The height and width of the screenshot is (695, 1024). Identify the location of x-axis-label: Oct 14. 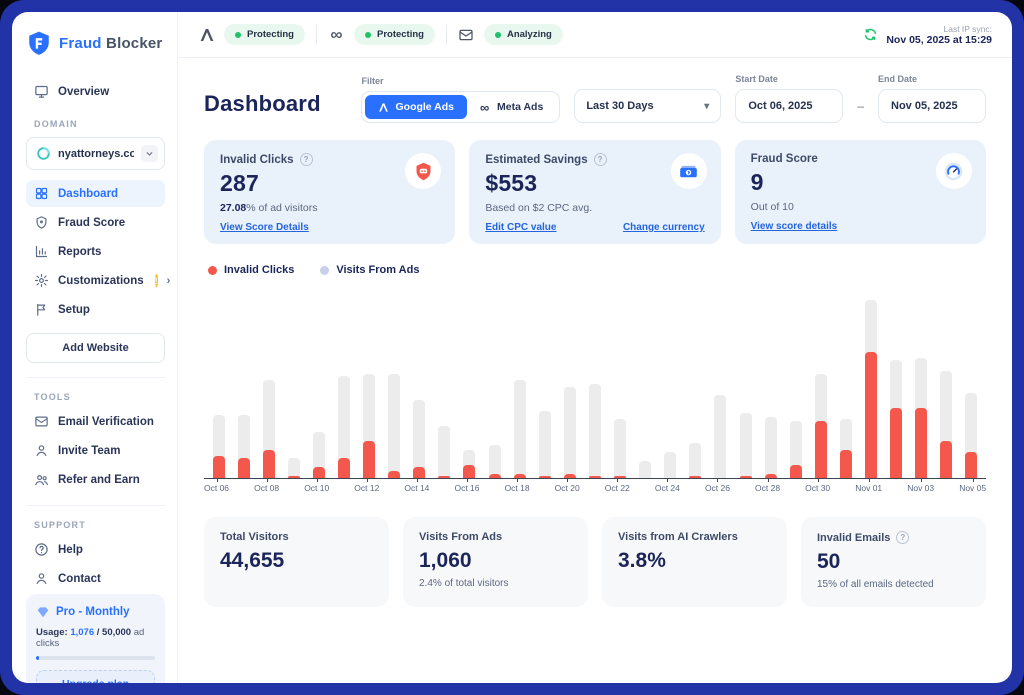
(417, 485).